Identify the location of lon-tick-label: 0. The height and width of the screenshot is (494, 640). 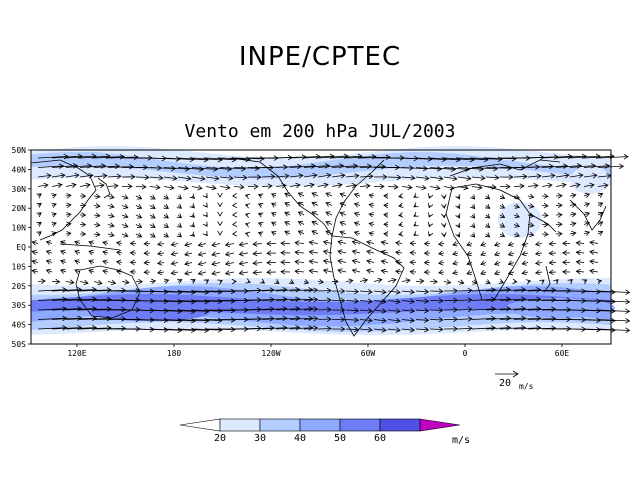
(465, 353).